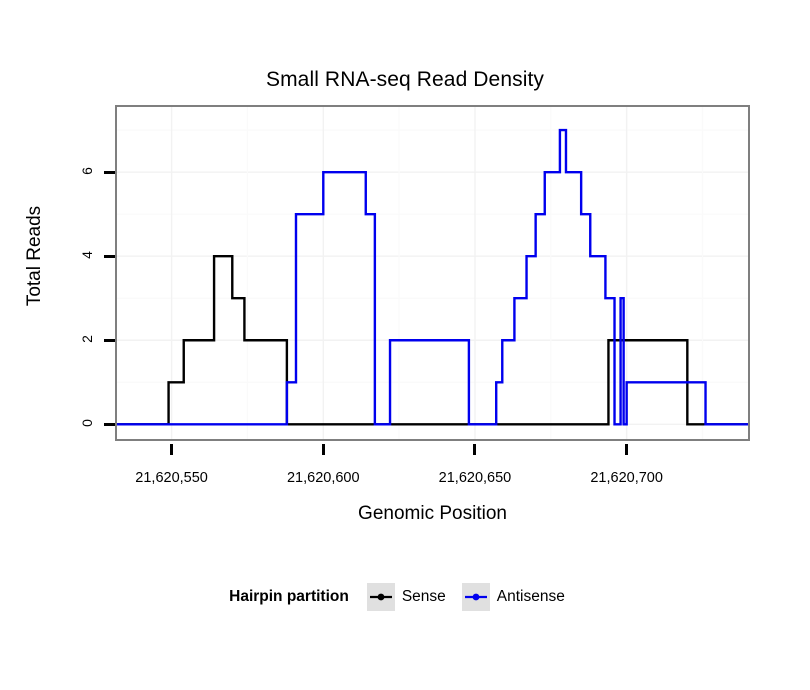  Describe the element at coordinates (405, 79) in the screenshot. I see `chart-title: Small RNA-seq Read Density` at that location.